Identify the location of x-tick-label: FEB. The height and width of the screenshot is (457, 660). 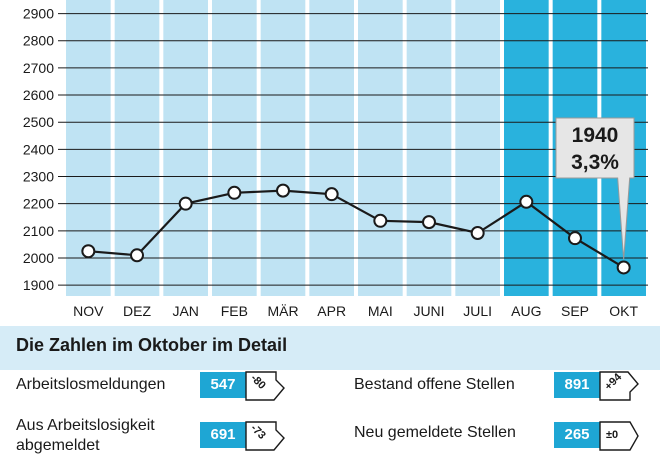
(234, 311).